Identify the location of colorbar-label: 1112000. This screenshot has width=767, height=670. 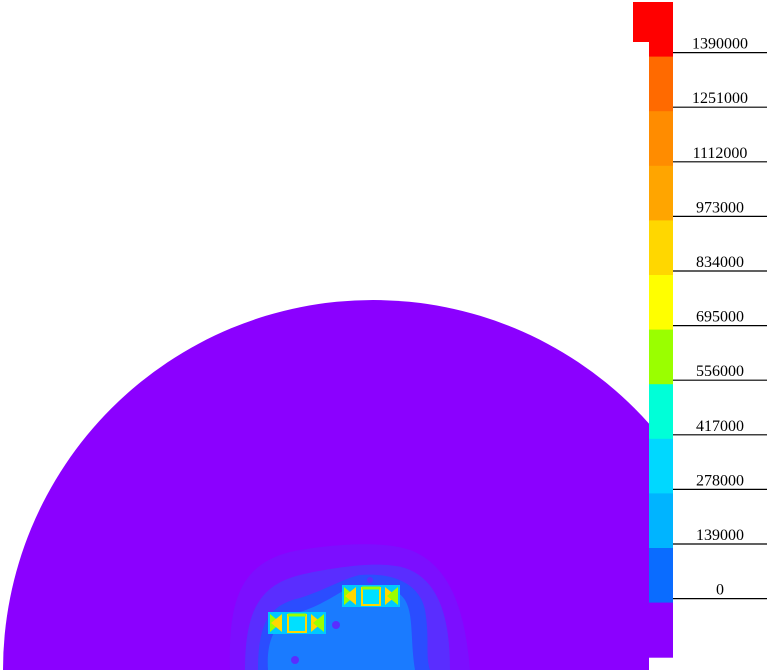
(720, 153).